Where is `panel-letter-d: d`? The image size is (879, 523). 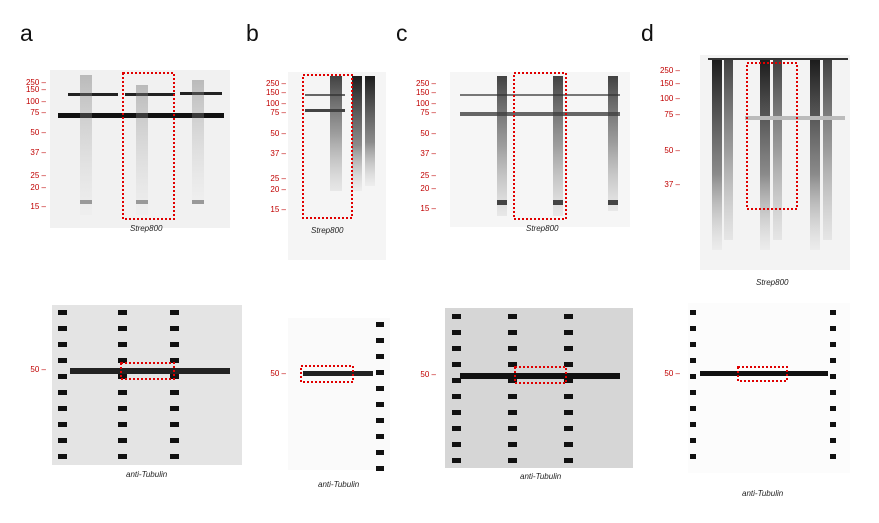 panel-letter-d: d is located at coordinates (647, 33).